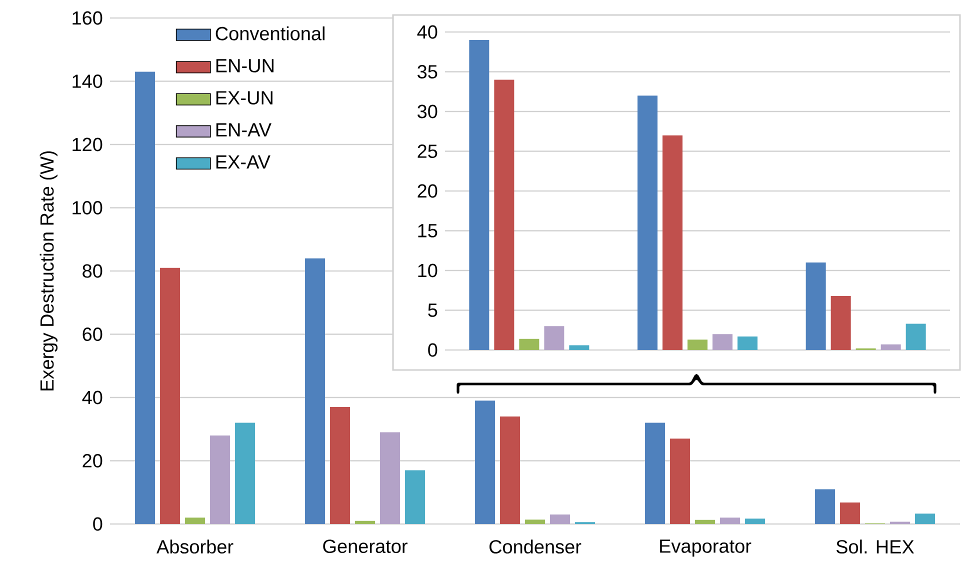 The height and width of the screenshot is (570, 961). What do you see at coordinates (244, 98) in the screenshot?
I see `legend-label: EX-UN` at bounding box center [244, 98].